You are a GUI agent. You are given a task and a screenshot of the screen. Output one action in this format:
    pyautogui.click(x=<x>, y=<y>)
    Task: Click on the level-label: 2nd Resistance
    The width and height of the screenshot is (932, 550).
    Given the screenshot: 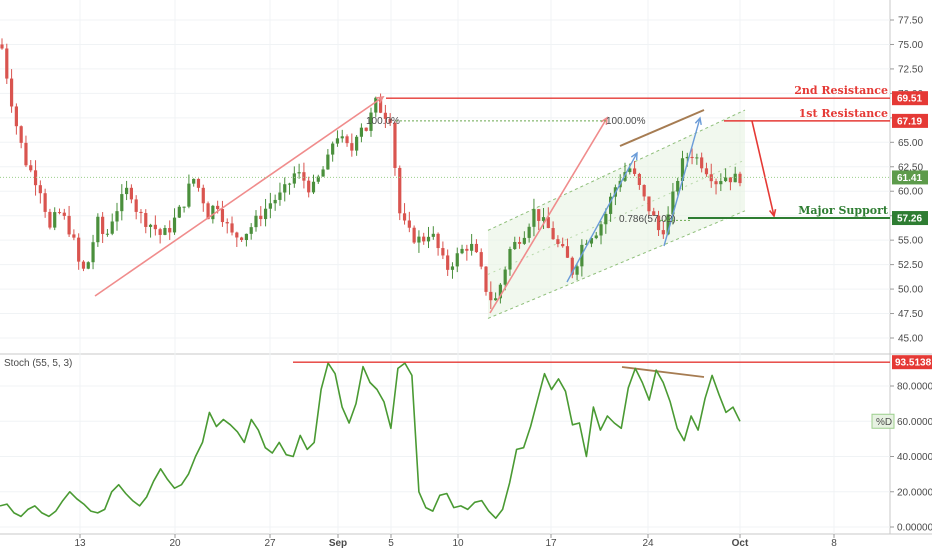 What is the action you would take?
    pyautogui.click(x=841, y=90)
    